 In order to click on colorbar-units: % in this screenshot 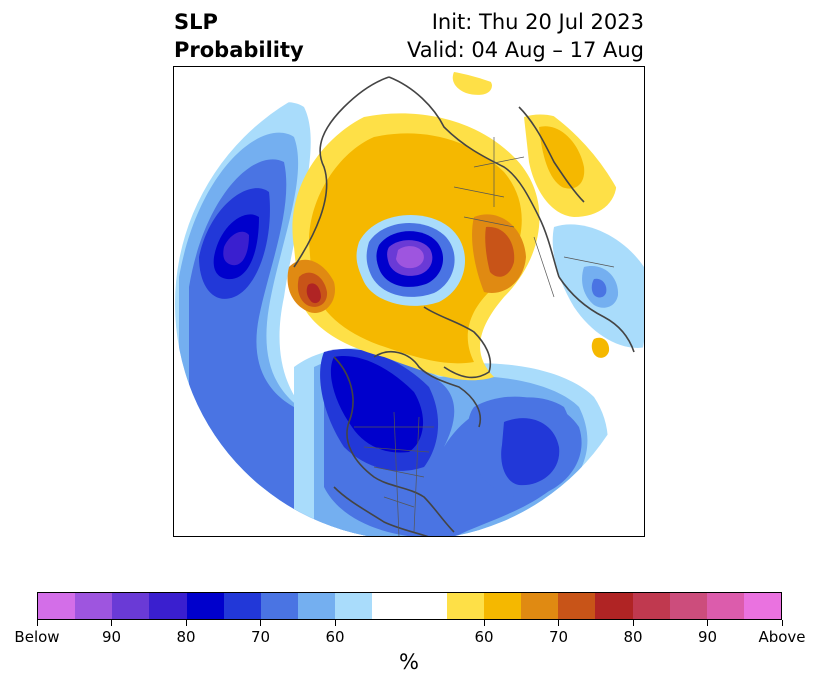, I will do `click(409, 662)`.